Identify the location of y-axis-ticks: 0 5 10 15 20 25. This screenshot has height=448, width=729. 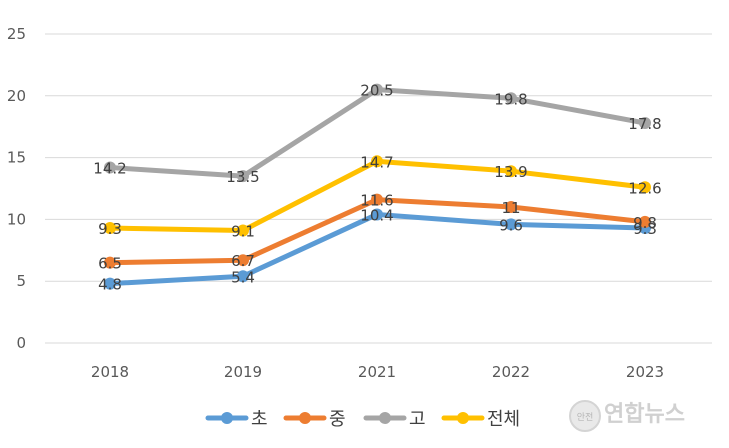
(16, 188).